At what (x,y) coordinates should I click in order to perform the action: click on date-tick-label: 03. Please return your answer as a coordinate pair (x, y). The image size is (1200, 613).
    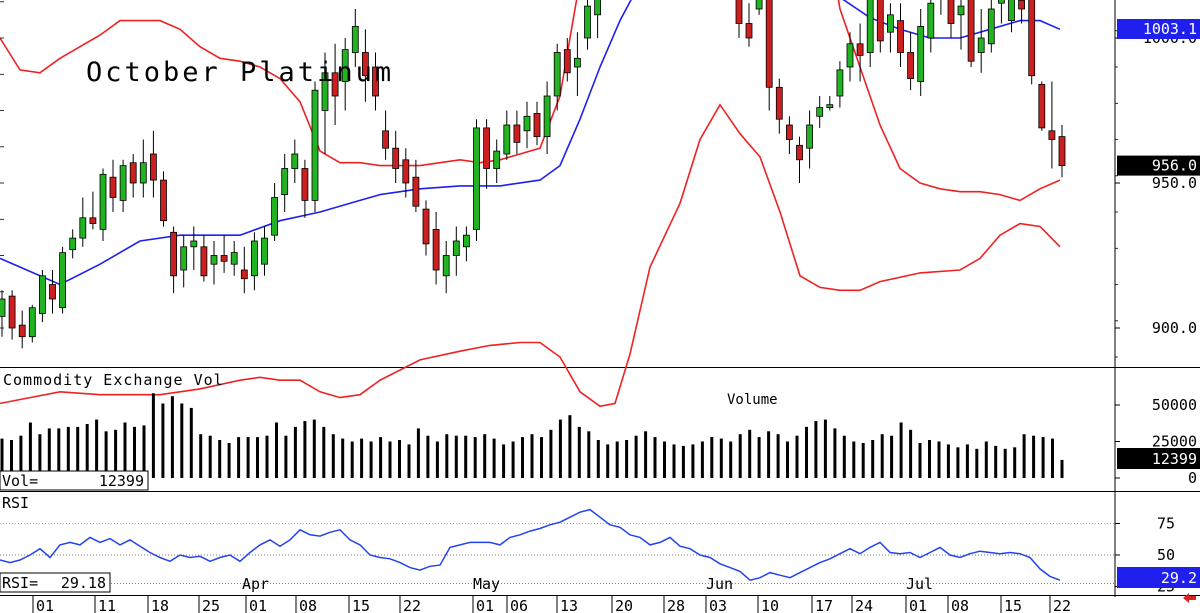
    Looking at the image, I should click on (718, 605).